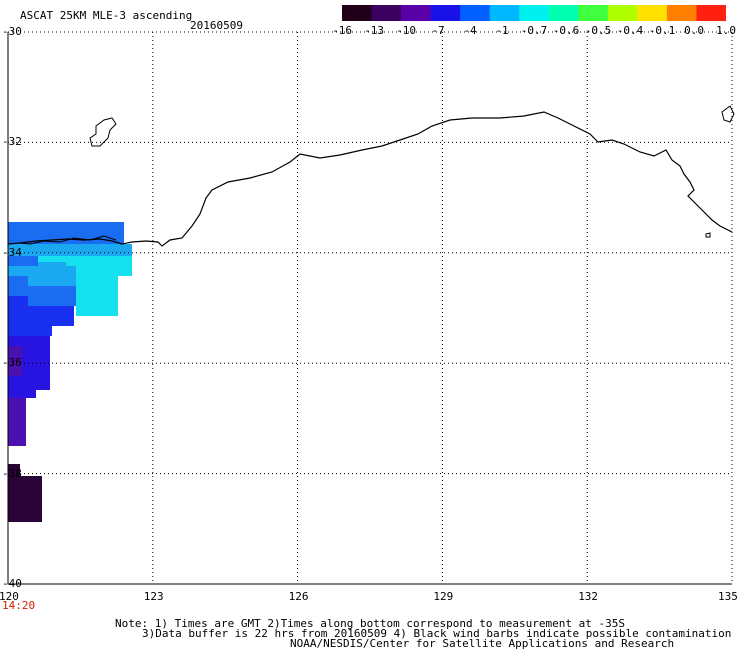  What do you see at coordinates (12, 142) in the screenshot?
I see `lat-label: -32` at bounding box center [12, 142].